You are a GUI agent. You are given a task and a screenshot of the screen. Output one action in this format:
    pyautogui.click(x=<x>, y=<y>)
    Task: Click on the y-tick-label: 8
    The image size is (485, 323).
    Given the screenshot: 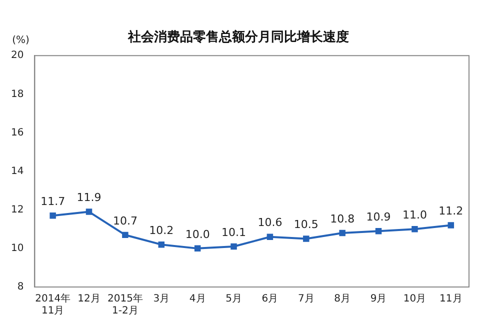 What is the action you would take?
    pyautogui.click(x=20, y=287)
    